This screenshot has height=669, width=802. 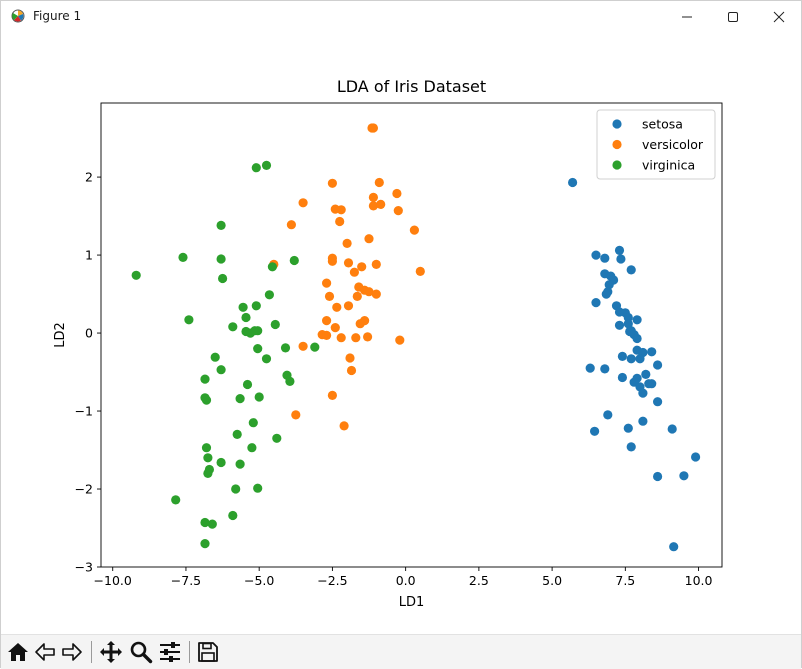 What do you see at coordinates (401, 16) in the screenshot?
I see `title-bar: Figure 1` at bounding box center [401, 16].